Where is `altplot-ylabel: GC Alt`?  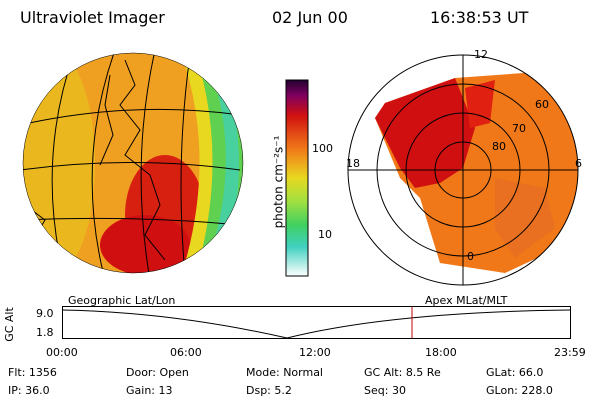 altplot-ylabel: GC Alt is located at coordinates (9, 324).